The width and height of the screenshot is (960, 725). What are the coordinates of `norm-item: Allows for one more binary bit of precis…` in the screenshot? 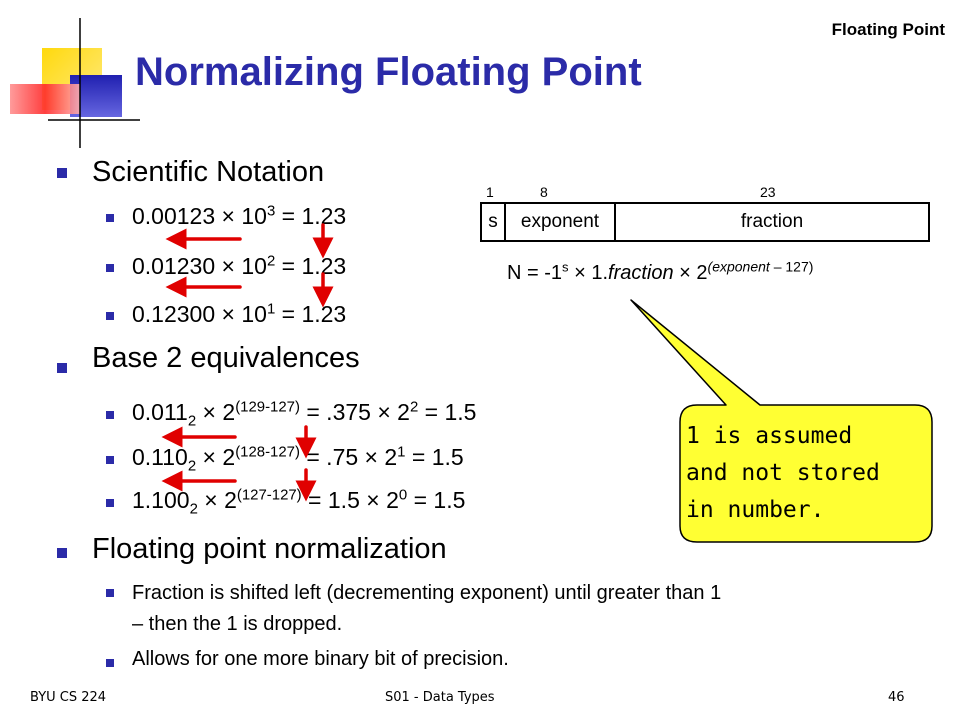 It's located at (320, 659).